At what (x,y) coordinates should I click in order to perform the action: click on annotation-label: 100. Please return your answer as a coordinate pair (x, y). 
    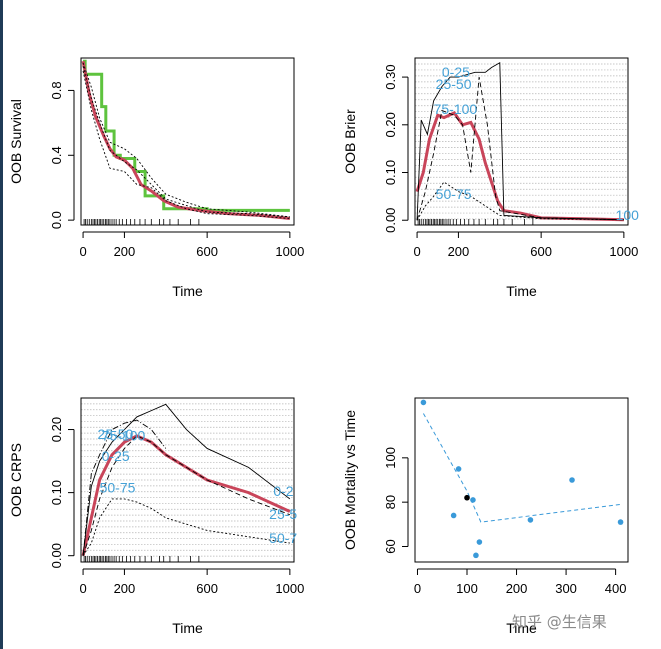
    Looking at the image, I should click on (628, 215).